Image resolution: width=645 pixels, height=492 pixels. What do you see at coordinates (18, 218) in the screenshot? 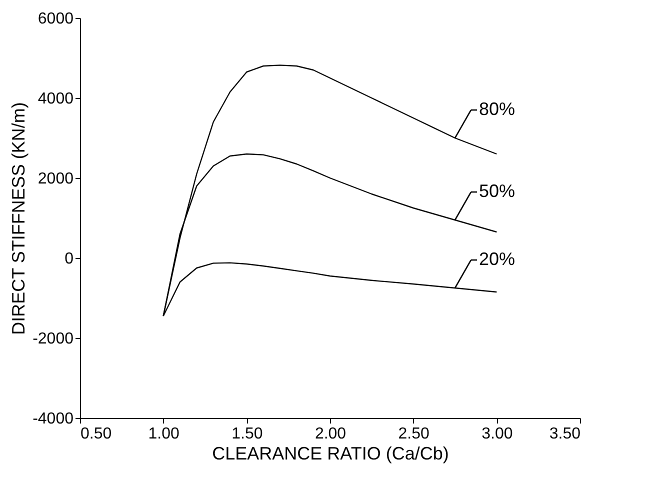
I see `y-axis-title: DIRECT STIFFNESS (KN/m)` at bounding box center [18, 218].